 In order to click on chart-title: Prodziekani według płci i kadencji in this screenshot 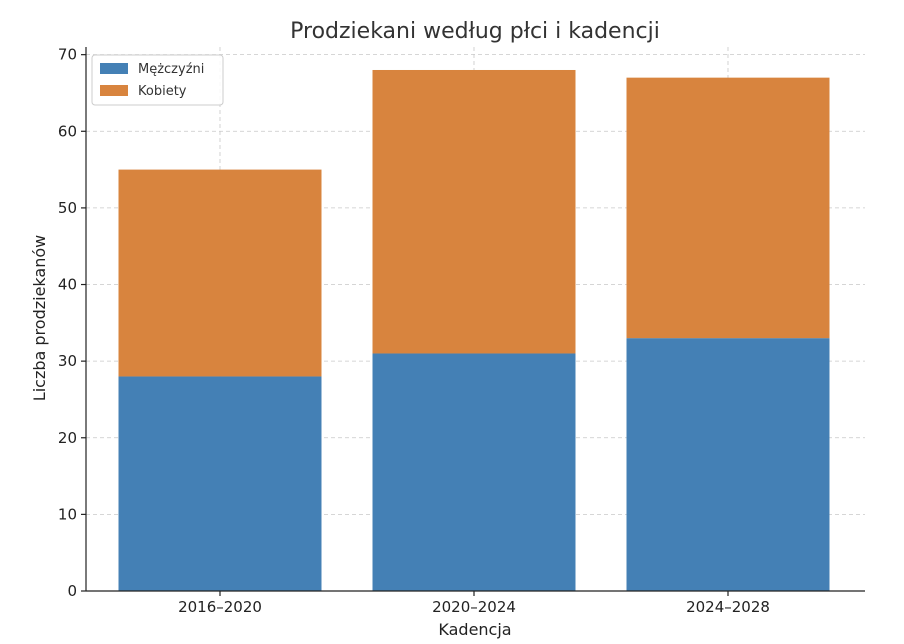, I will do `click(475, 31)`.